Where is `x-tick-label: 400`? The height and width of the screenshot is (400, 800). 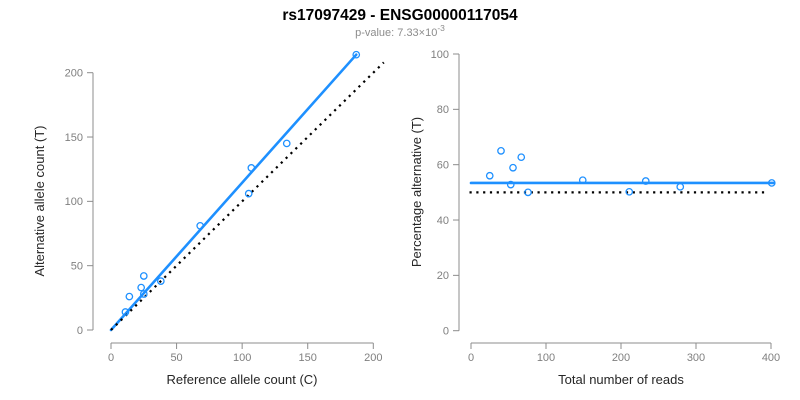 x-tick-label: 400 is located at coordinates (771, 358).